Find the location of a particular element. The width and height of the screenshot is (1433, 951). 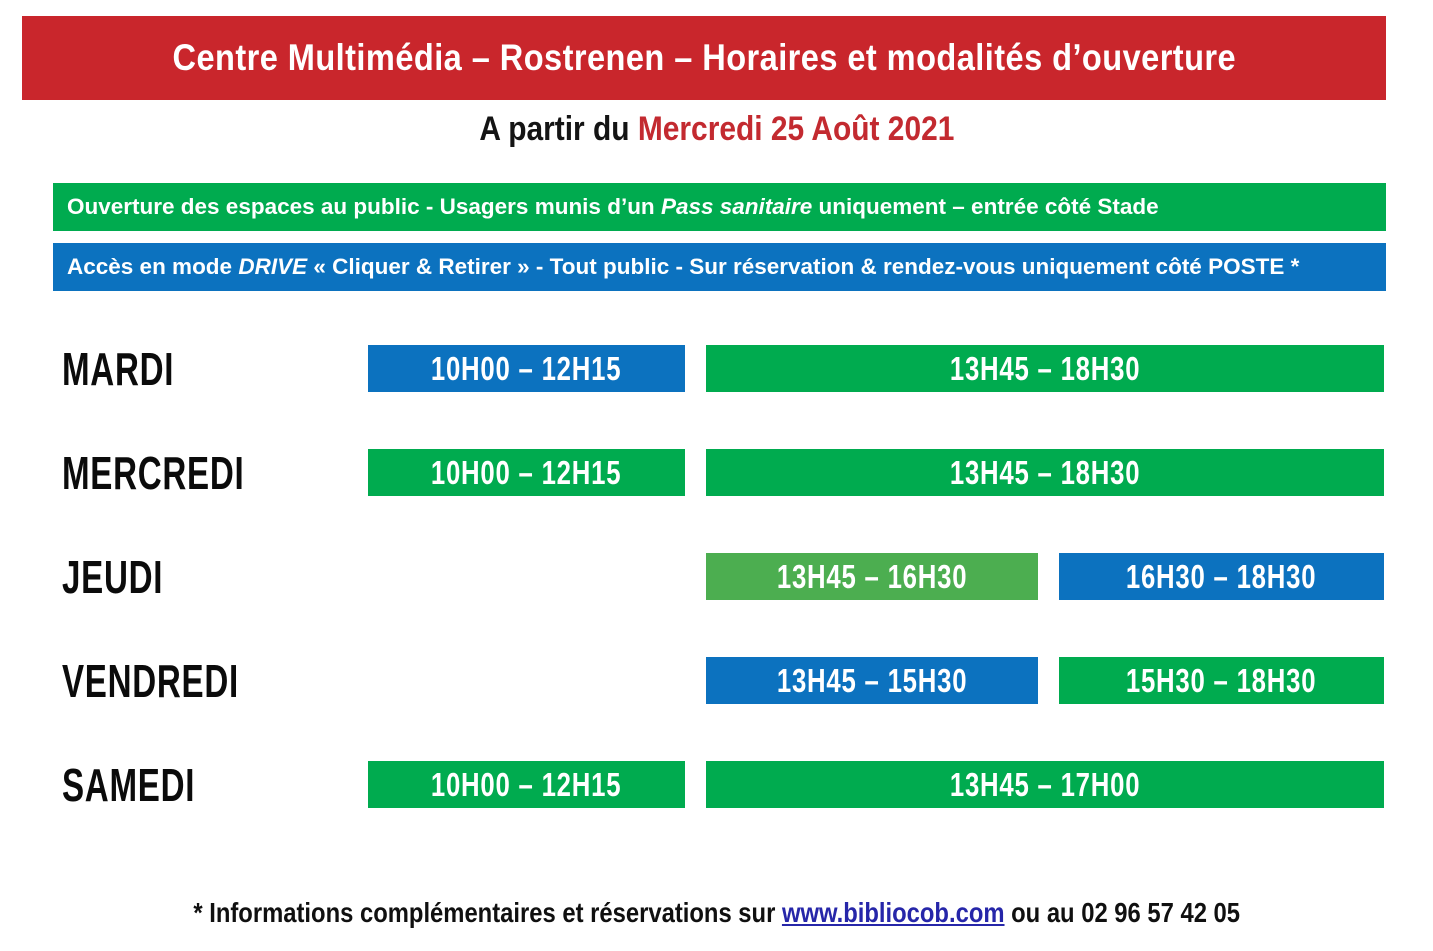

time-slot-afternoon-early: 13H45 – 15H30 is located at coordinates (872, 680).